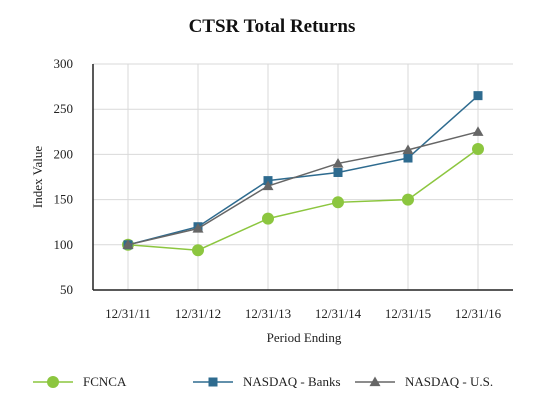 Image resolution: width=545 pixels, height=420 pixels. Describe the element at coordinates (268, 313) in the screenshot. I see `x-tick-label: 12/31/13` at that location.